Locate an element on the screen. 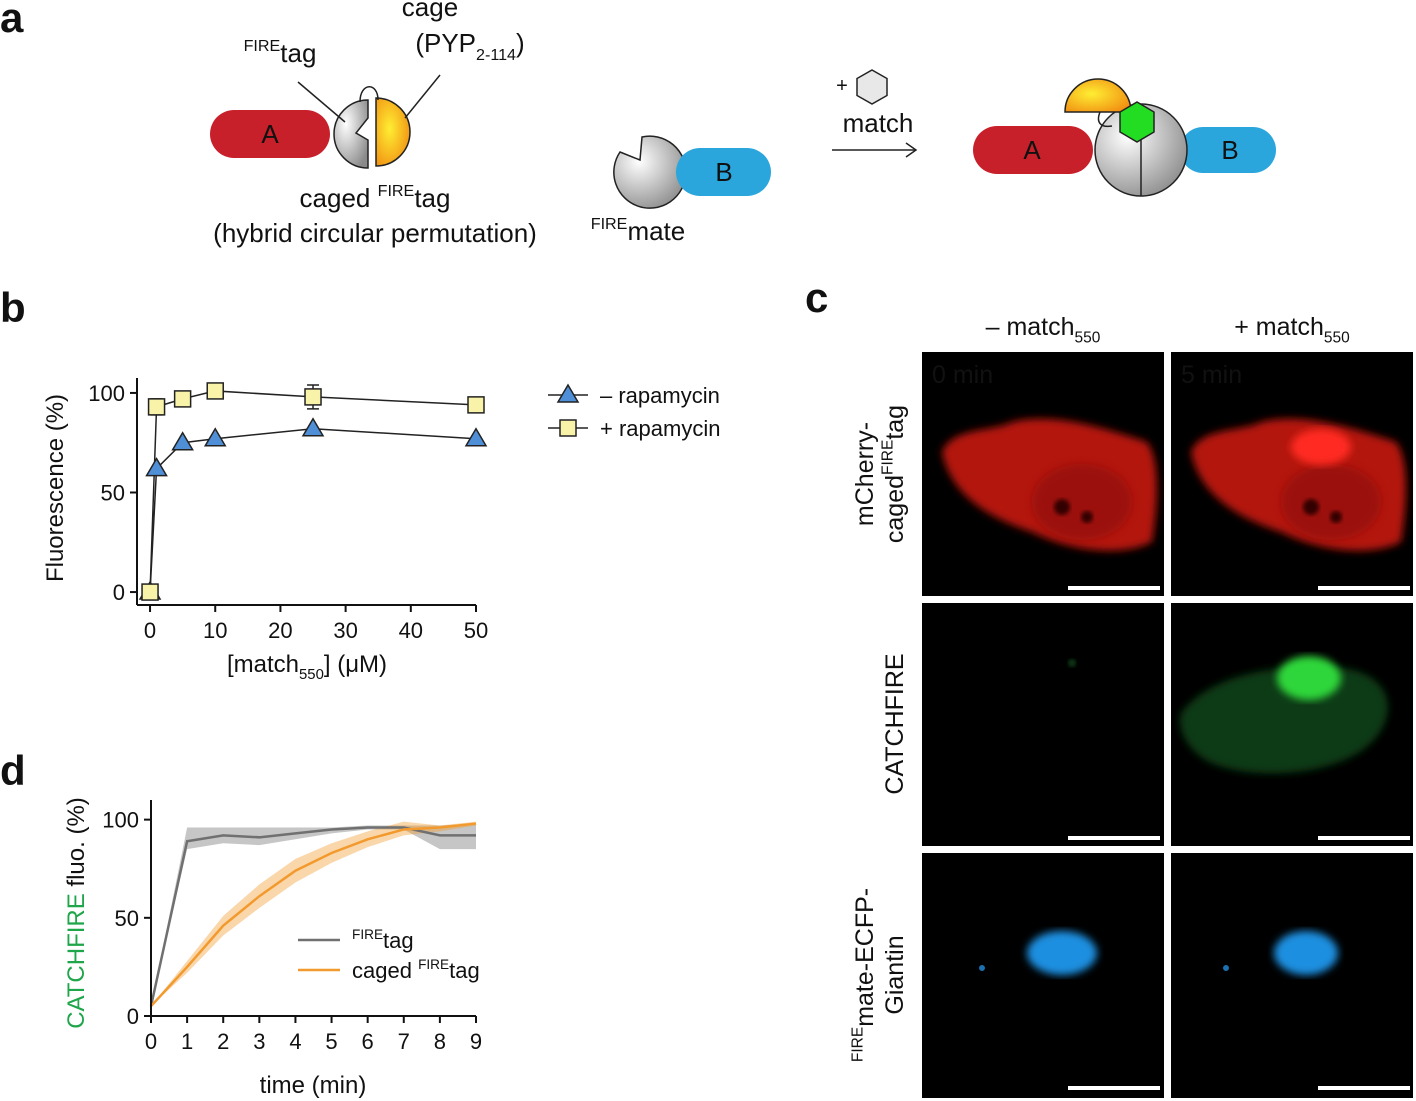 The width and height of the screenshot is (1416, 1101). row-label: Giantin is located at coordinates (895, 974).